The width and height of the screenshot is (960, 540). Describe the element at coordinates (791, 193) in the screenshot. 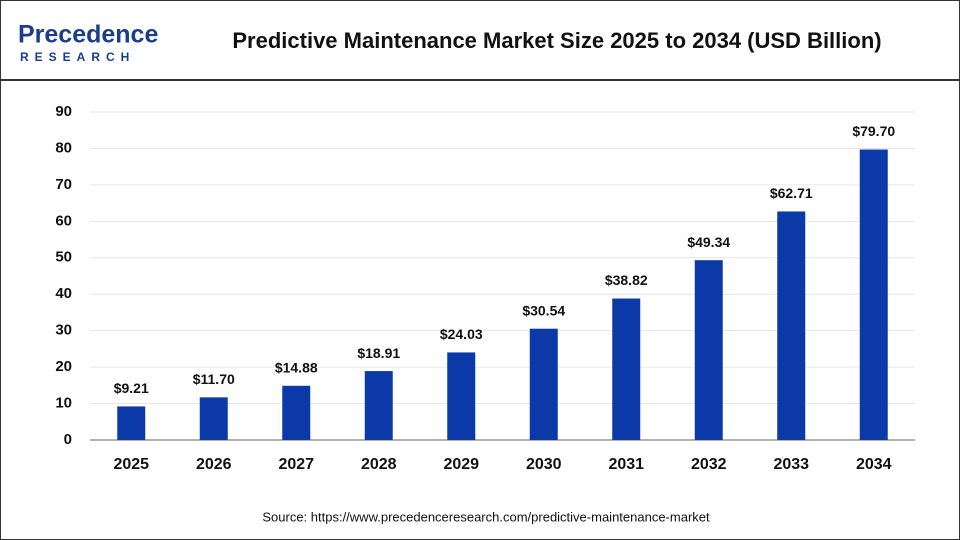

I see `value-label: $62.71` at that location.